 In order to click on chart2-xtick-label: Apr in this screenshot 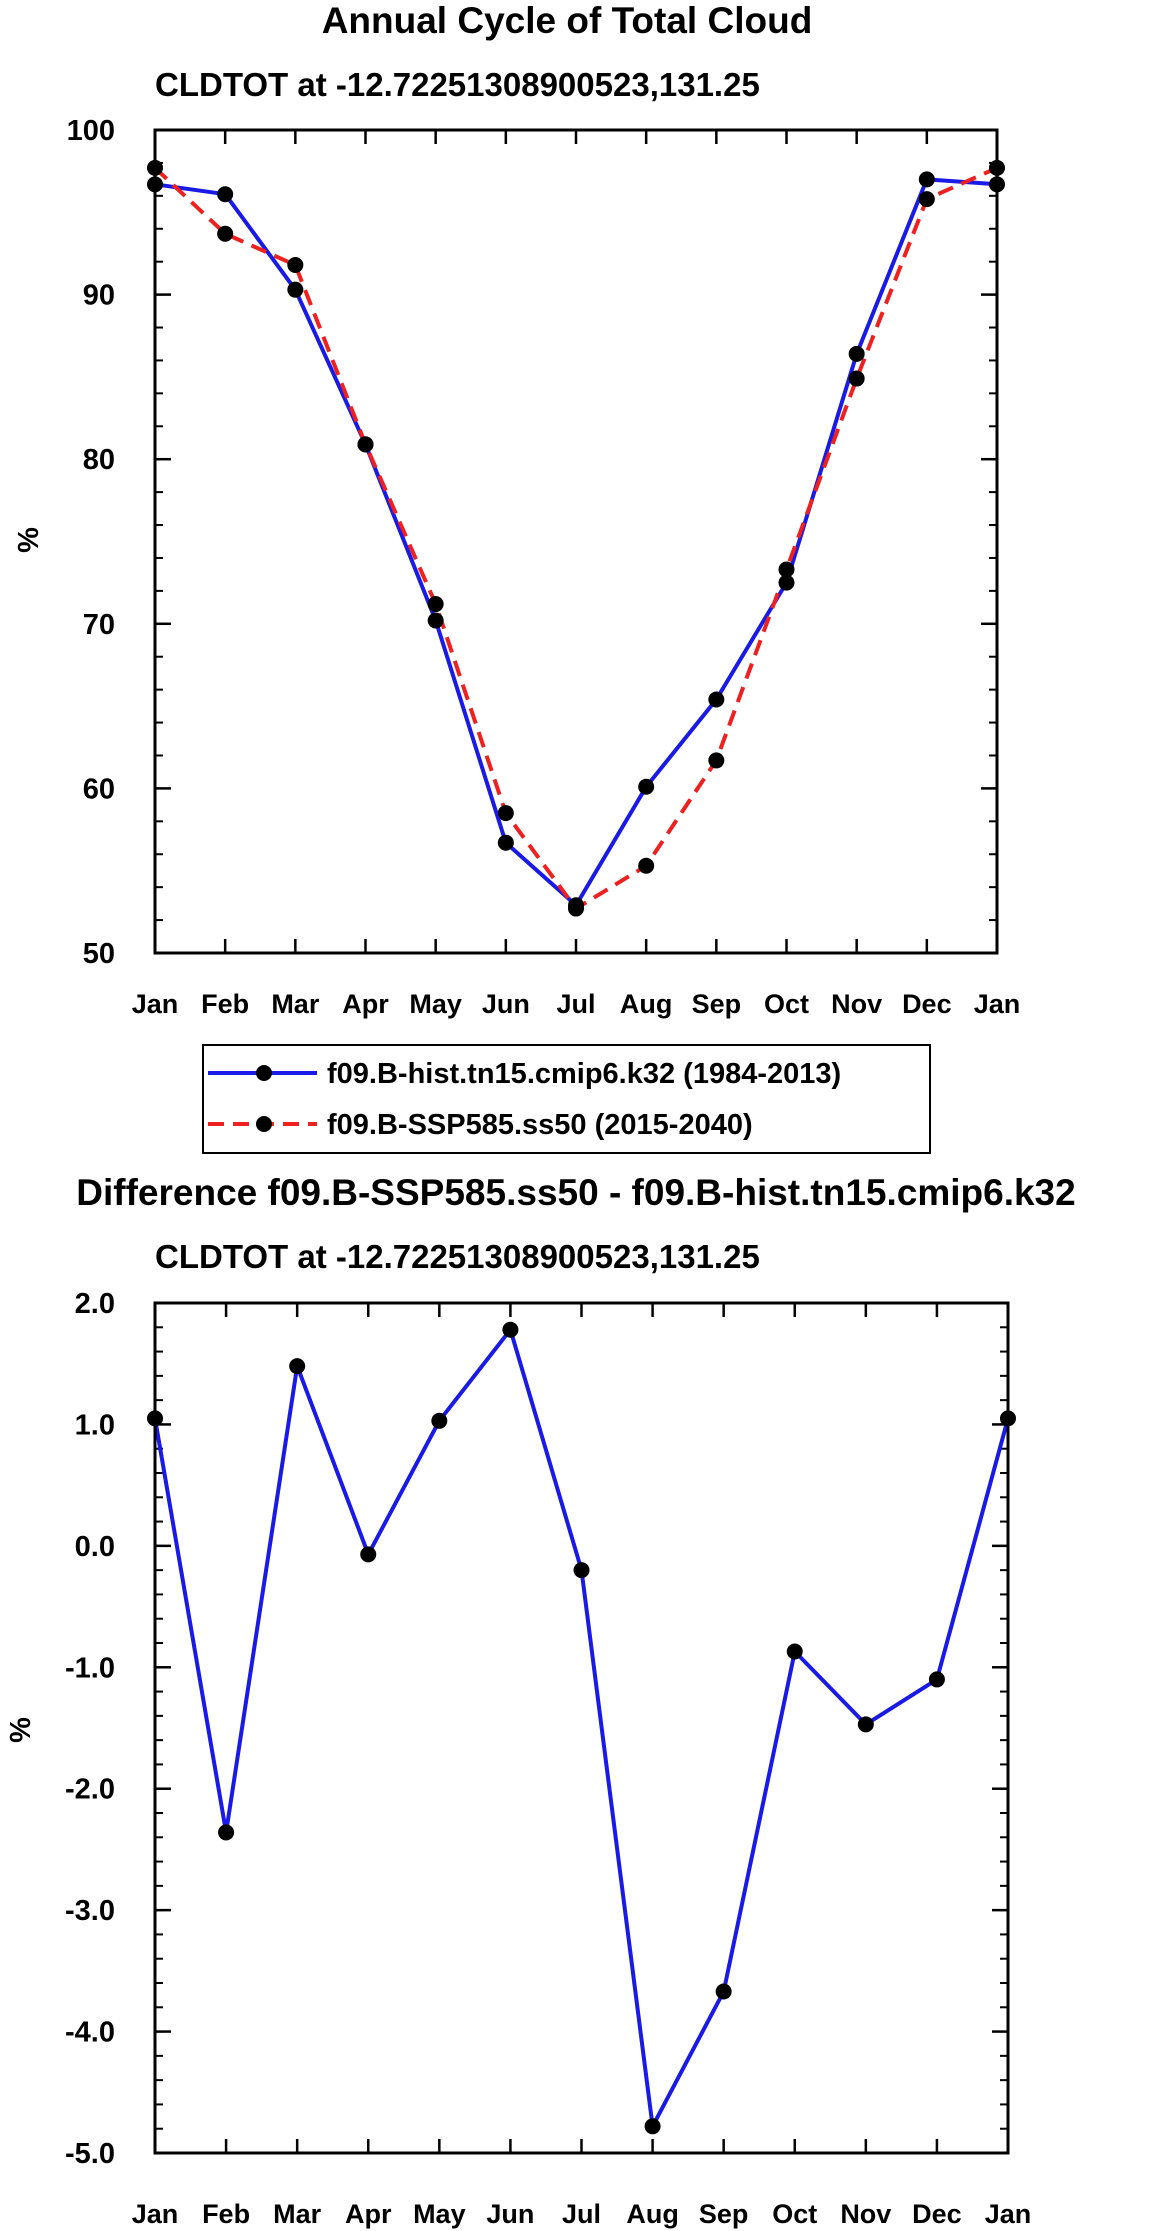, I will do `click(368, 2214)`.